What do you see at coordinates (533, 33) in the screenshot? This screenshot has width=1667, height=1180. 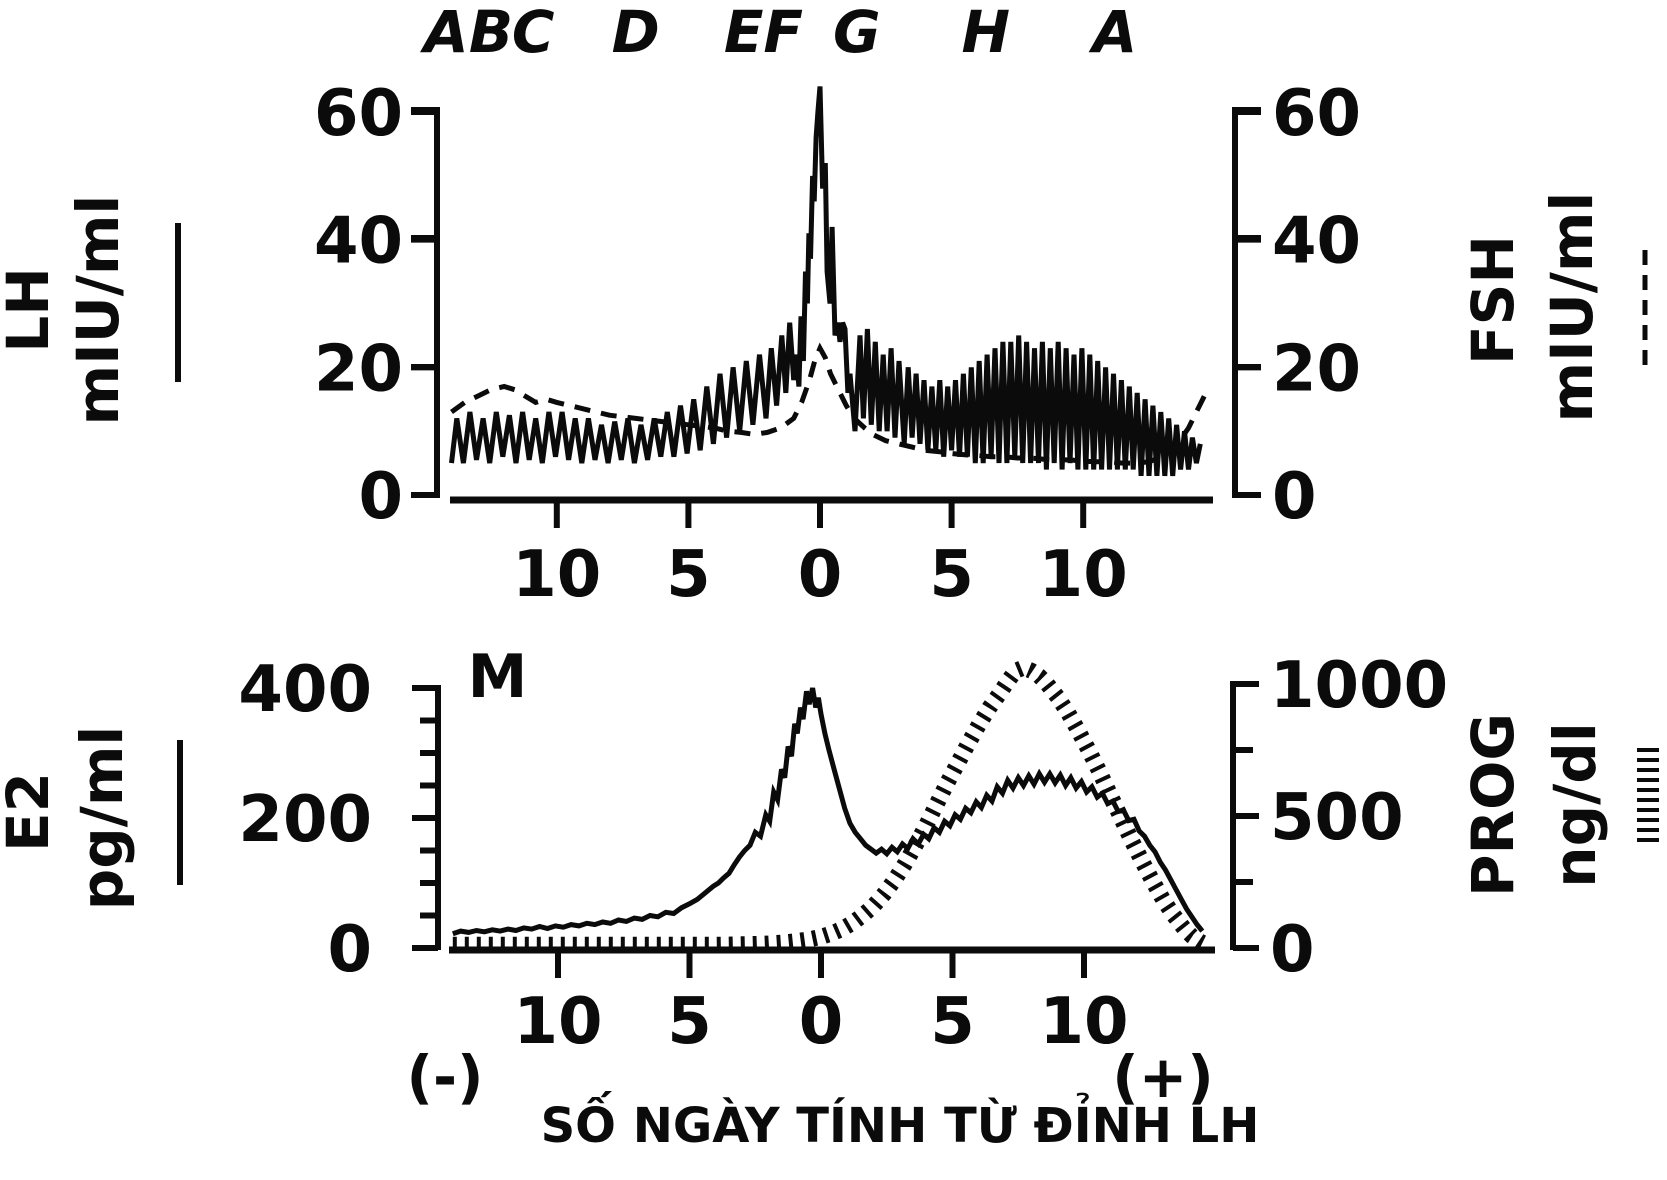 I see `phase-letter-c: C` at bounding box center [533, 33].